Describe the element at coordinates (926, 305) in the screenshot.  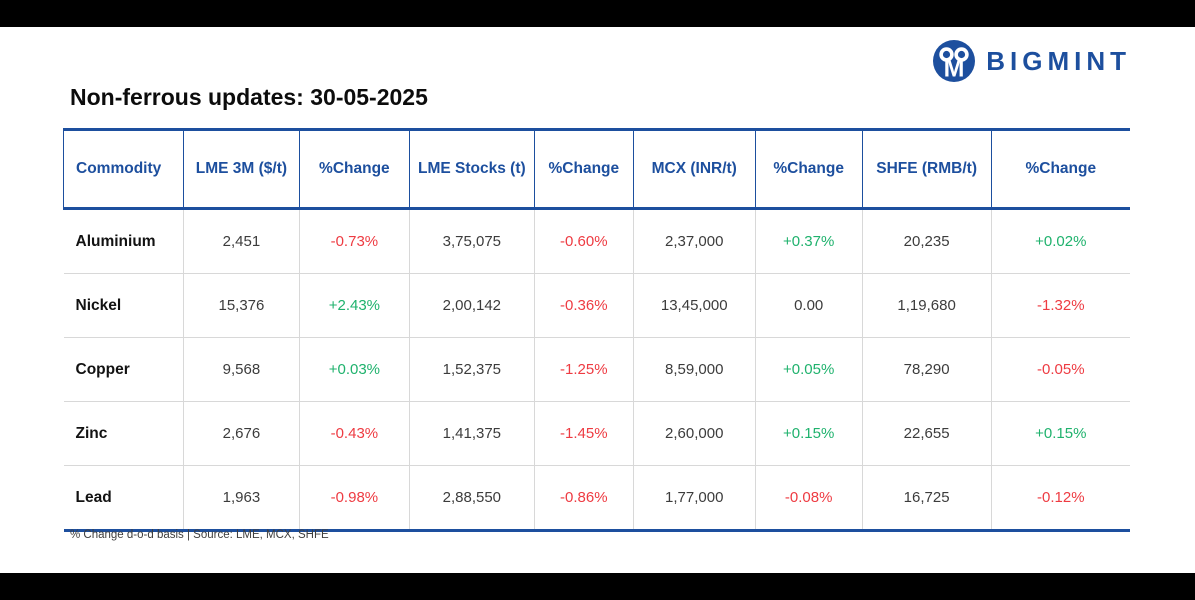
I see `shfe-price-cell: 1,19,680` at that location.